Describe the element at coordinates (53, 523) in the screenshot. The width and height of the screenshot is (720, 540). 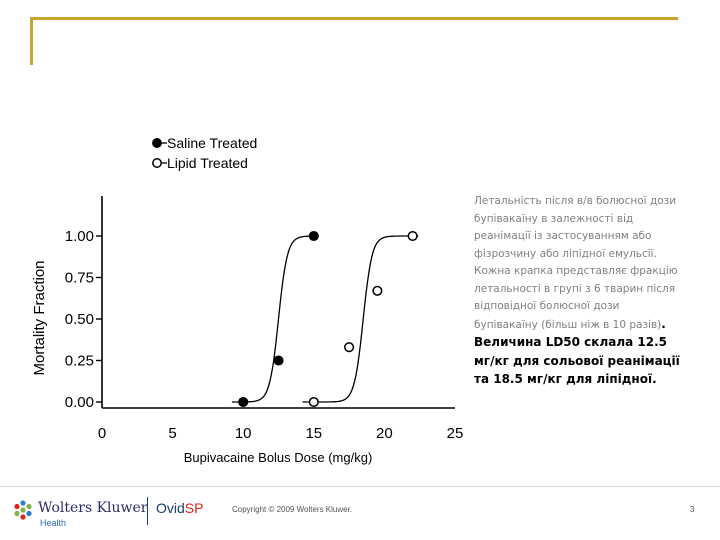
I see `brand-subtitle: Health` at that location.